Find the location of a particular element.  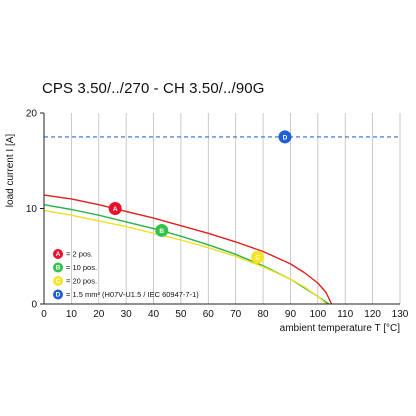

x-tick-label: 70 is located at coordinates (236, 314).